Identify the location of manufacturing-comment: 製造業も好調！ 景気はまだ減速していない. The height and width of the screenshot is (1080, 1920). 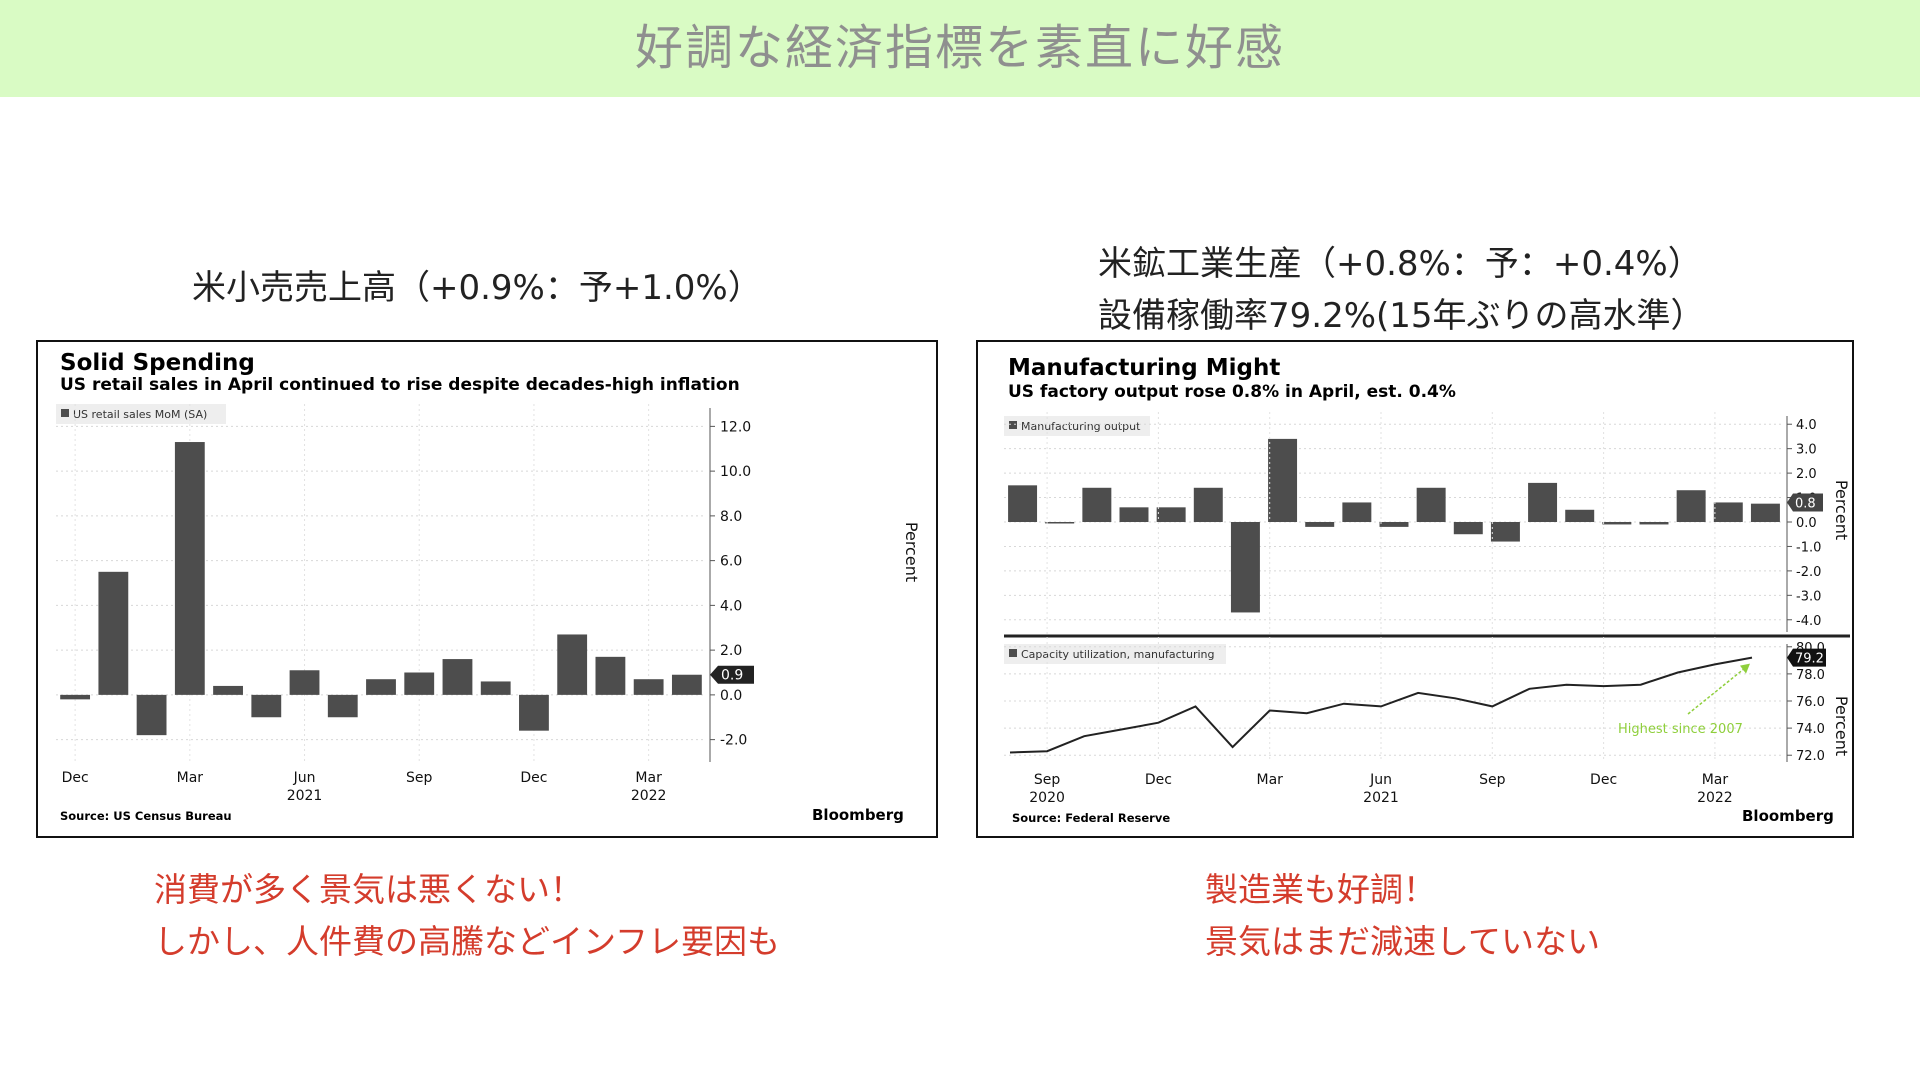
(1402, 916).